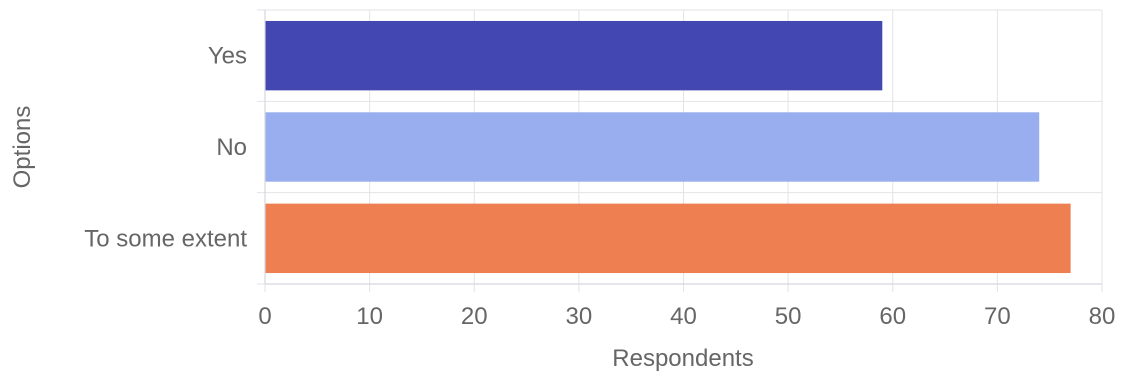 The image size is (1123, 375). What do you see at coordinates (22, 147) in the screenshot?
I see `y-axis-title: Options` at bounding box center [22, 147].